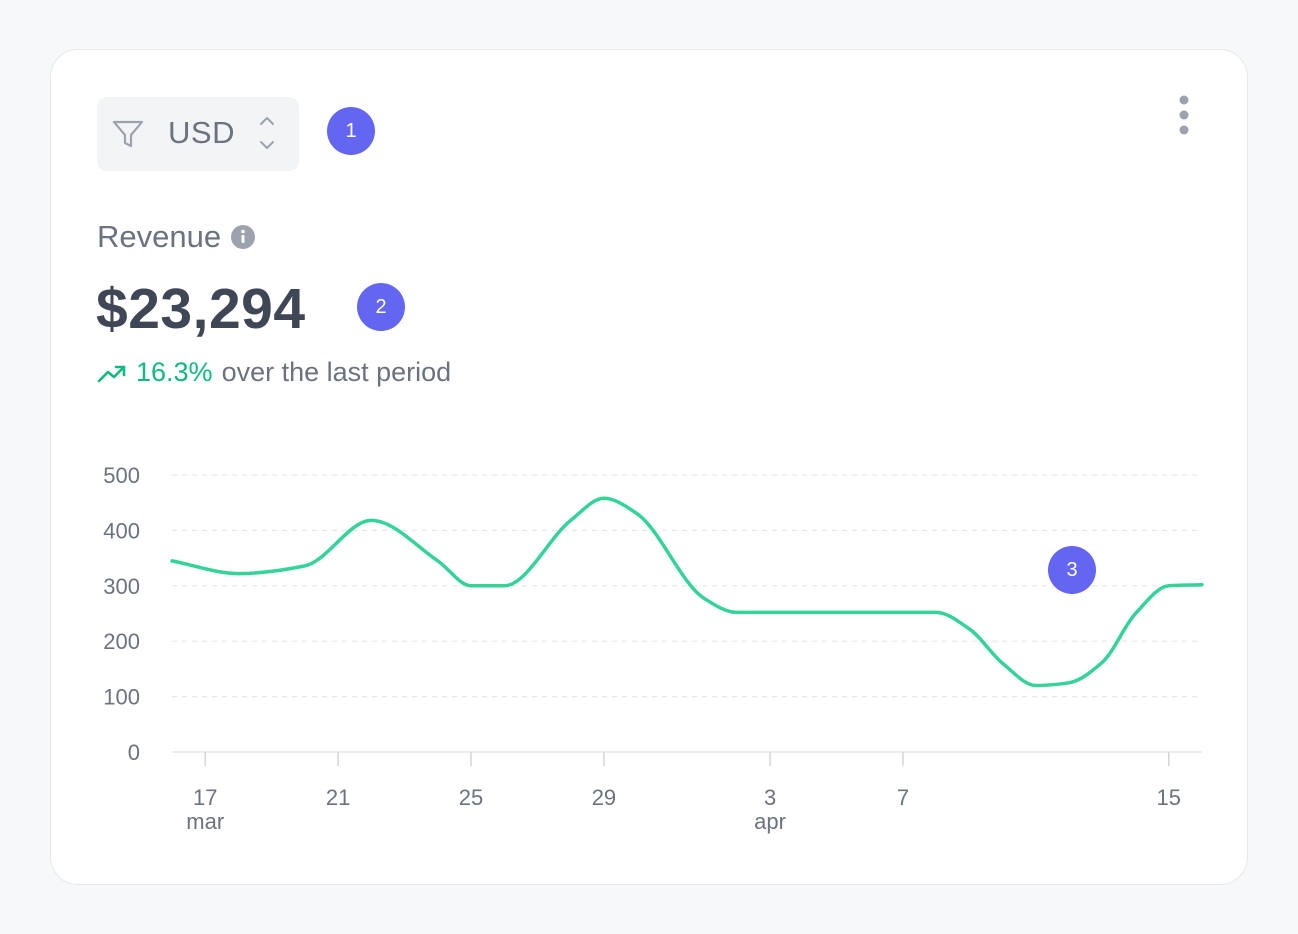 This screenshot has width=1298, height=934. I want to click on metric-label-text: Revenue, so click(159, 236).